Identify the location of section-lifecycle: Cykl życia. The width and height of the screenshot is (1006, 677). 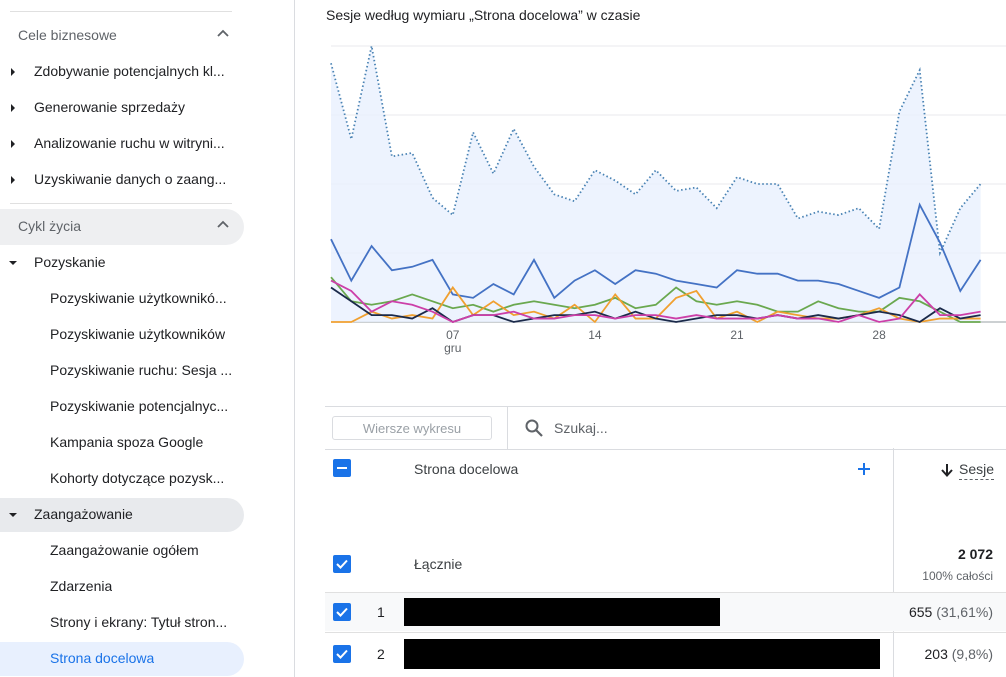
(122, 227).